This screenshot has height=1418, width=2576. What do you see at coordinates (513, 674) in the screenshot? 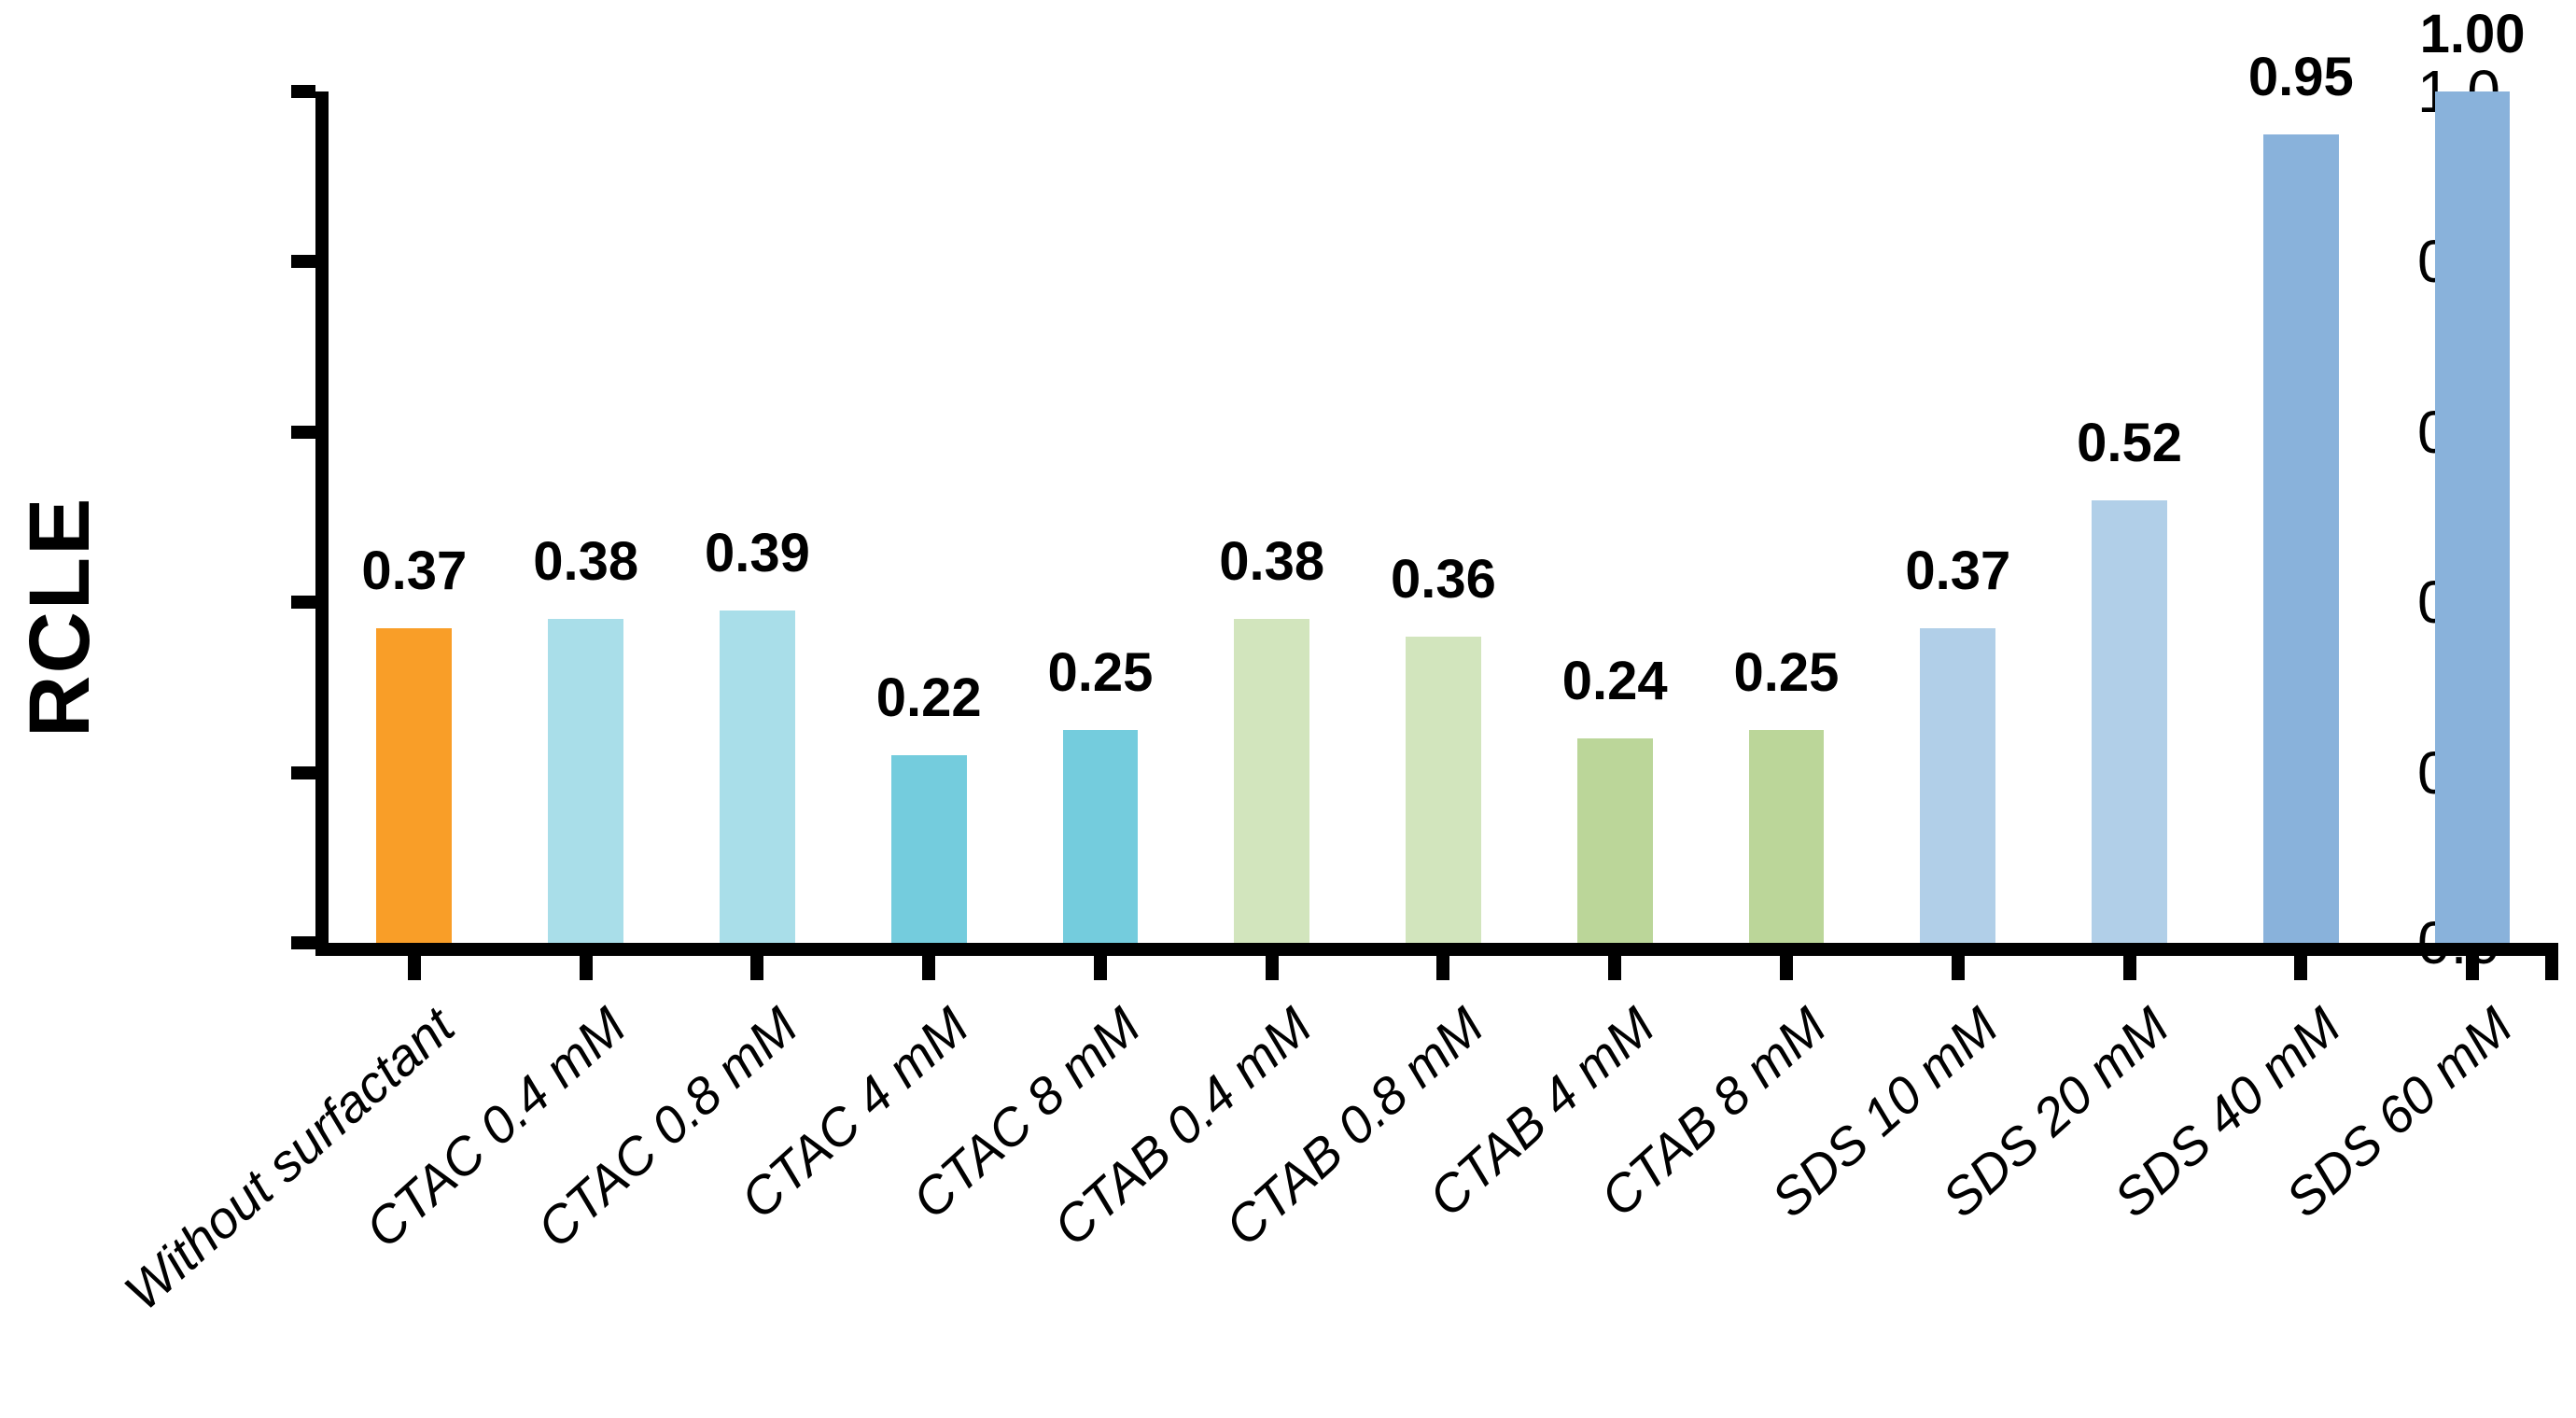
I see `bar-column: 0.38 CTAC 0.4 mM` at bounding box center [513, 674].